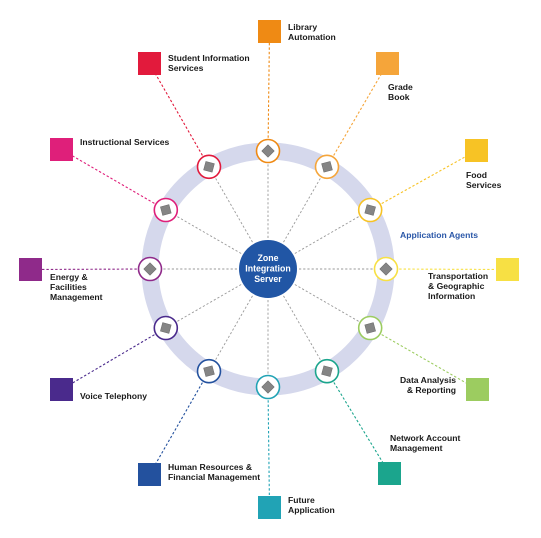 This screenshot has height=538, width=541. Describe the element at coordinates (267, 258) in the screenshot. I see `hub-label-line: Zone` at that location.